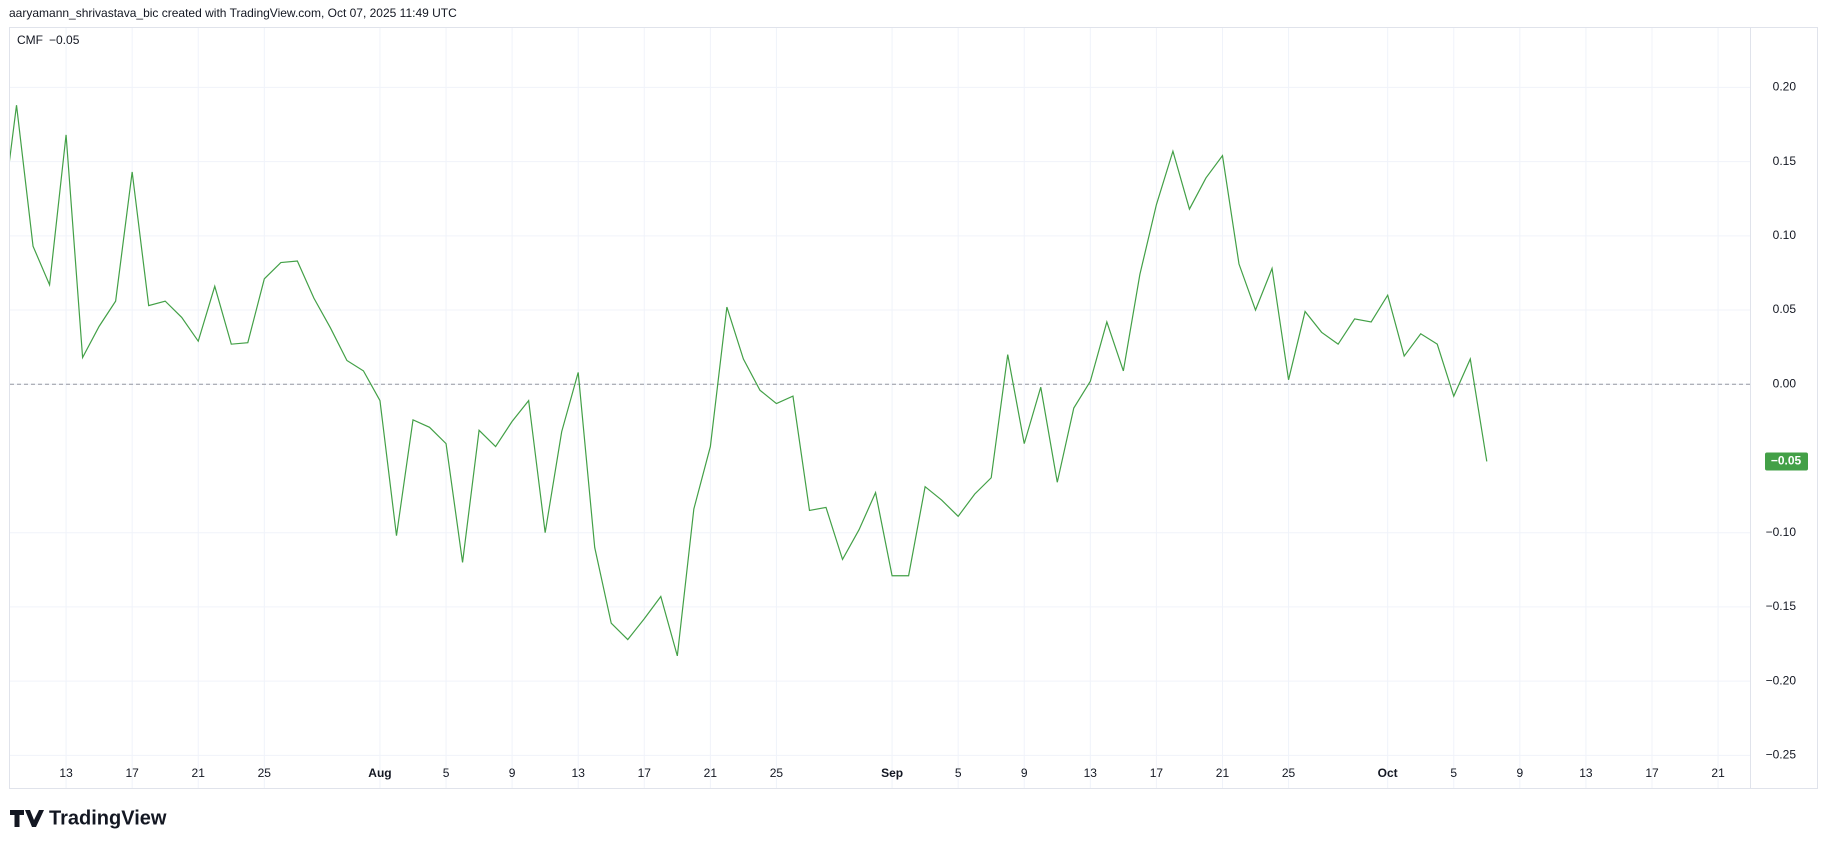 Image resolution: width=1825 pixels, height=854 pixels. I want to click on y-tick-label: −0.10, so click(1781, 532).